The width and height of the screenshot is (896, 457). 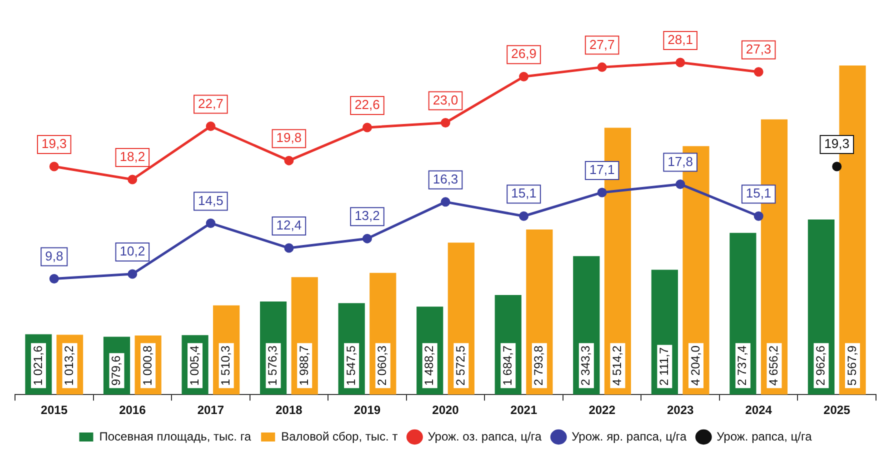 I want to click on legend-label: Урож. оз. рапса, ц/га, so click(x=485, y=436).